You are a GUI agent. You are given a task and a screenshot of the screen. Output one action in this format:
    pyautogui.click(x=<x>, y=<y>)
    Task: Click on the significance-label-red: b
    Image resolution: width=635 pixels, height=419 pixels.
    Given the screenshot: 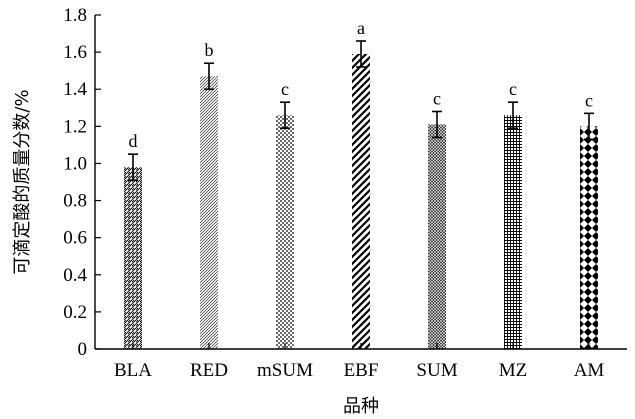 What is the action you would take?
    pyautogui.click(x=209, y=50)
    